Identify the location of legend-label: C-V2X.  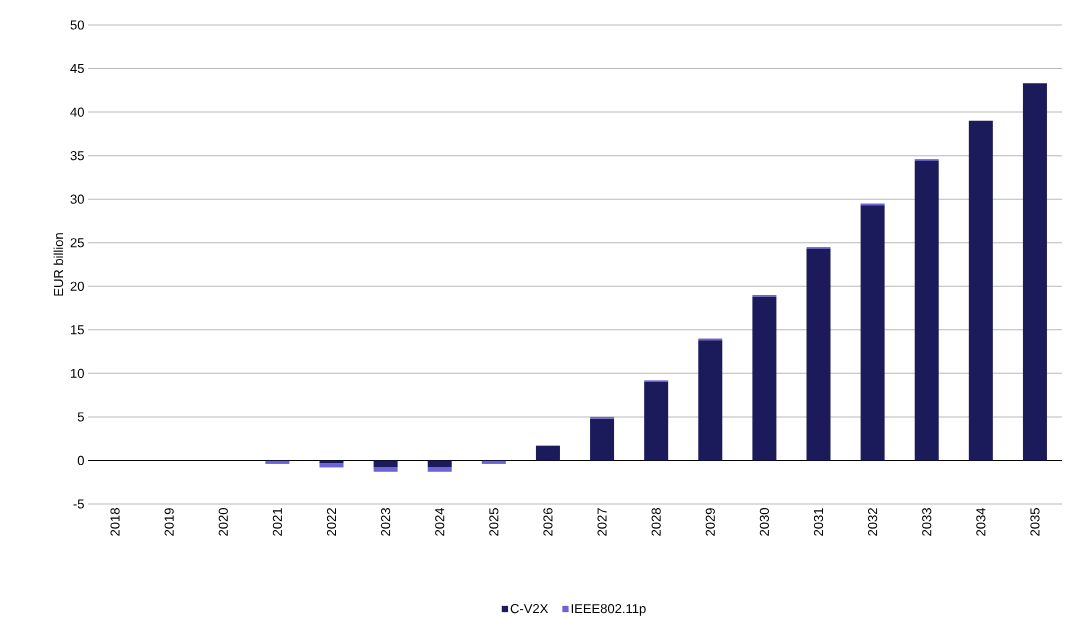
(529, 609).